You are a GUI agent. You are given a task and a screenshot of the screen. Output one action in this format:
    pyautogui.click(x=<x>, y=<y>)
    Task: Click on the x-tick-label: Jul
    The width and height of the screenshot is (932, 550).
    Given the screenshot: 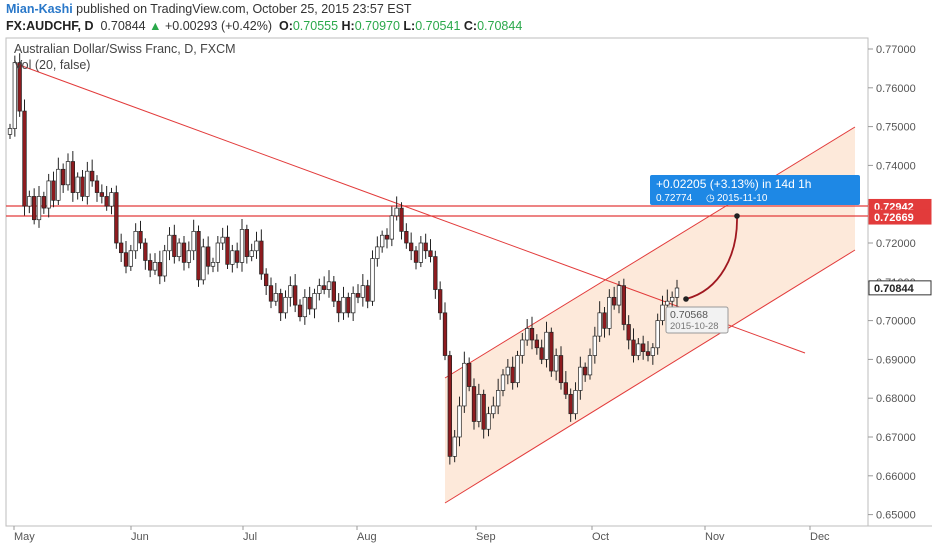 What is the action you would take?
    pyautogui.click(x=250, y=537)
    